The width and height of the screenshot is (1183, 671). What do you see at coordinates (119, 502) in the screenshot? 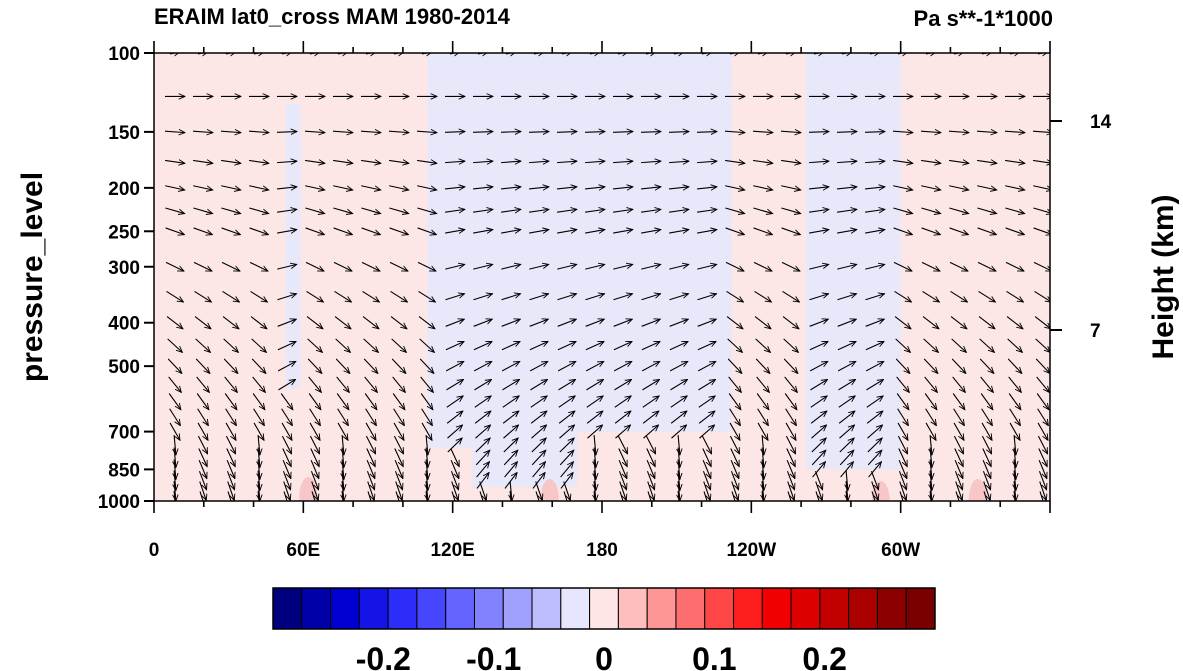
I see `pressure-tick-label: 1000` at bounding box center [119, 502].